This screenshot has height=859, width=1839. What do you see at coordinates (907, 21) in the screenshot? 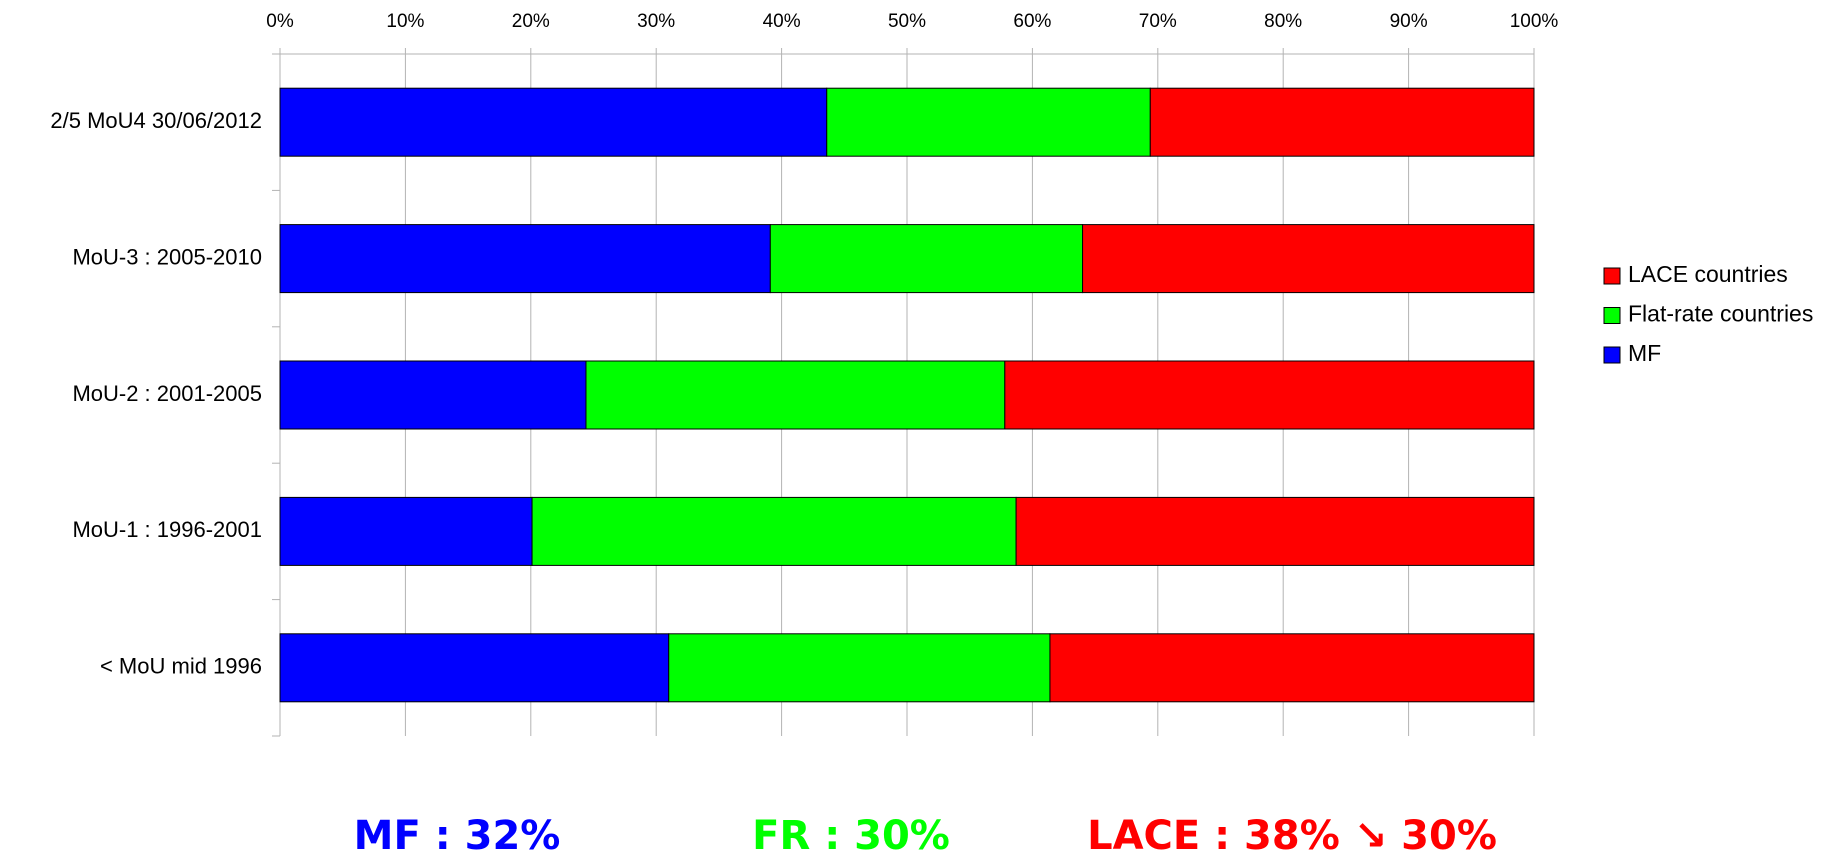
I see `x-tick-label: 50%` at bounding box center [907, 21].